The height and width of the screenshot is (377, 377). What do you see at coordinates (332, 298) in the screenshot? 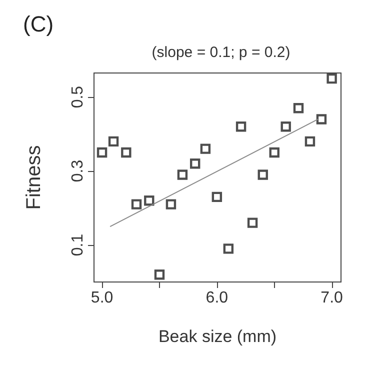
I see `x-tick-label: 7.0` at bounding box center [332, 298].